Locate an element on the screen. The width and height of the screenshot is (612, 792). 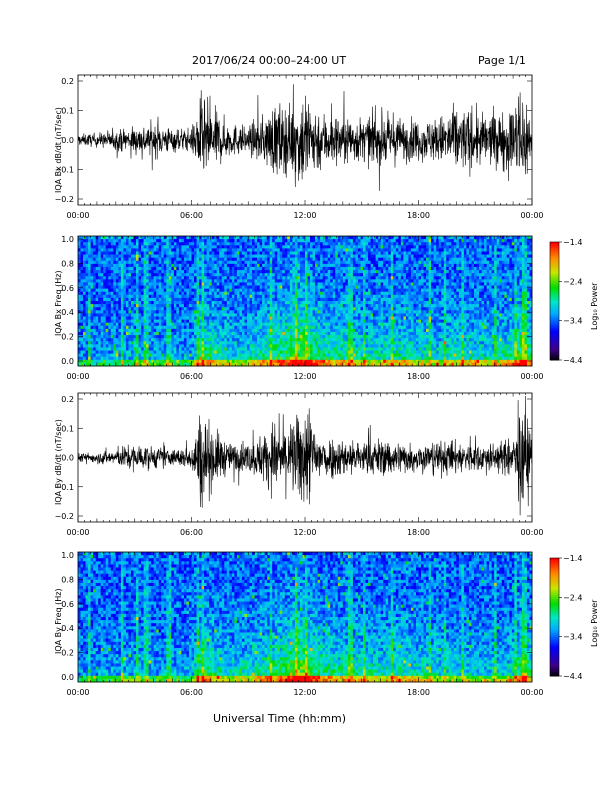
page-number: Page 1/1 is located at coordinates (502, 60).